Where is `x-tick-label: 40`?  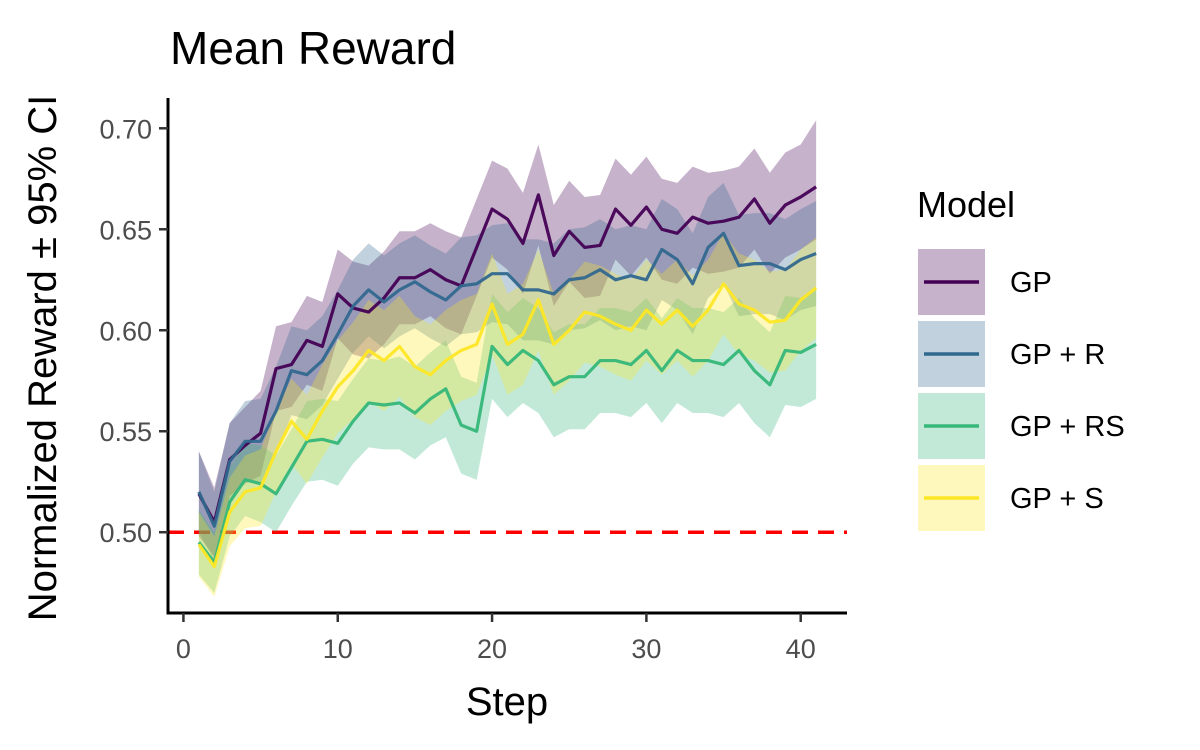 x-tick-label: 40 is located at coordinates (801, 649).